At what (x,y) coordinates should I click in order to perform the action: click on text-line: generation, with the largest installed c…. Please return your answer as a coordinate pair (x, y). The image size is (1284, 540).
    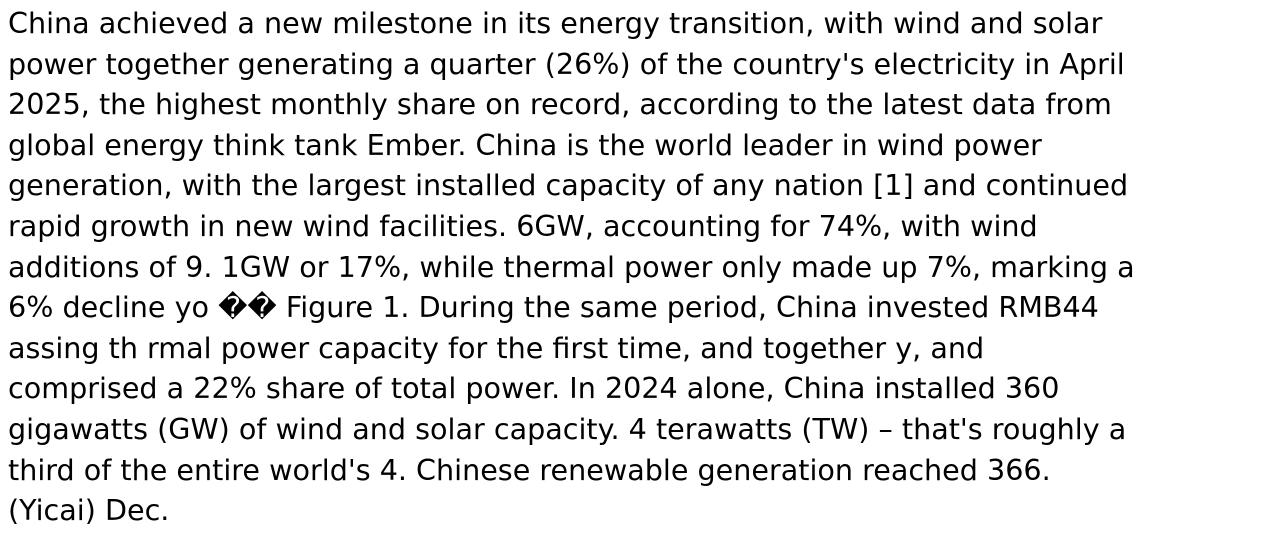
    Looking at the image, I should click on (568, 185).